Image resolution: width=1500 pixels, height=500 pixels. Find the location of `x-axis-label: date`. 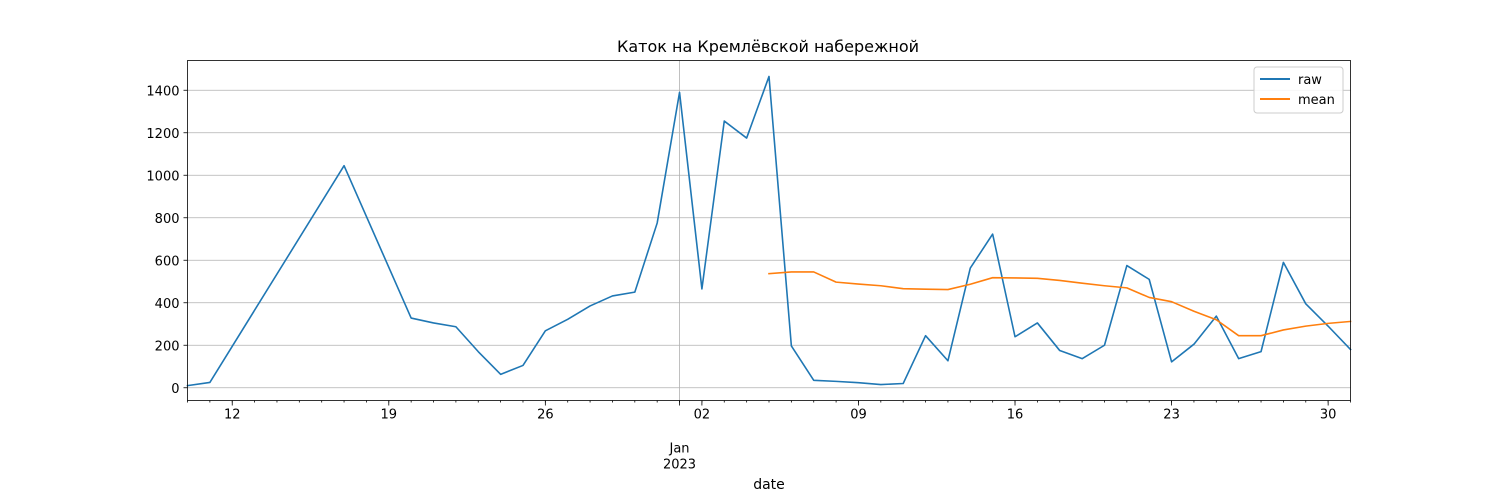

x-axis-label: date is located at coordinates (769, 485).